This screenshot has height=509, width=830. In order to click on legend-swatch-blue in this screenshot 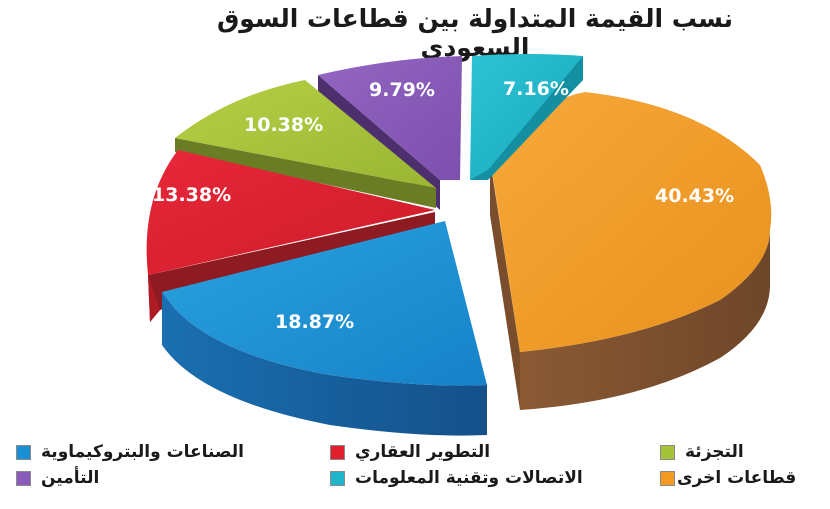, I will do `click(23, 452)`.